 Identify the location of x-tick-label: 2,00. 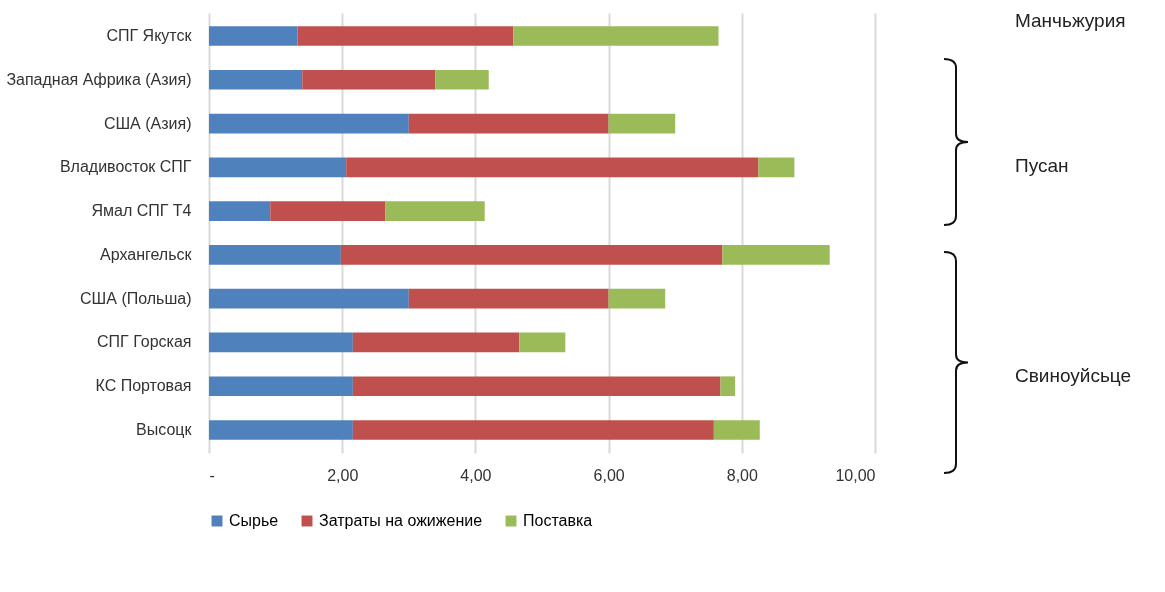
(343, 475).